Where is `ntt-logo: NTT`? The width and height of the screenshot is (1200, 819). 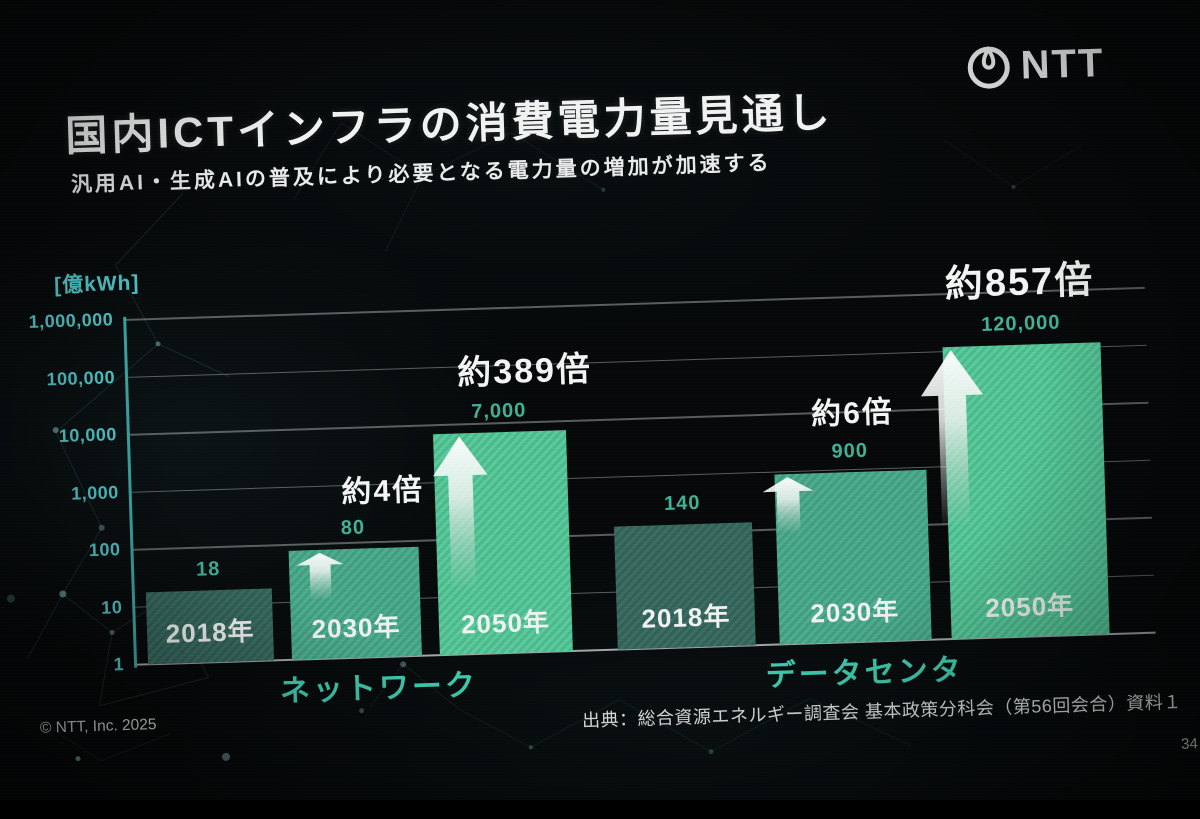 ntt-logo: NTT is located at coordinates (1035, 65).